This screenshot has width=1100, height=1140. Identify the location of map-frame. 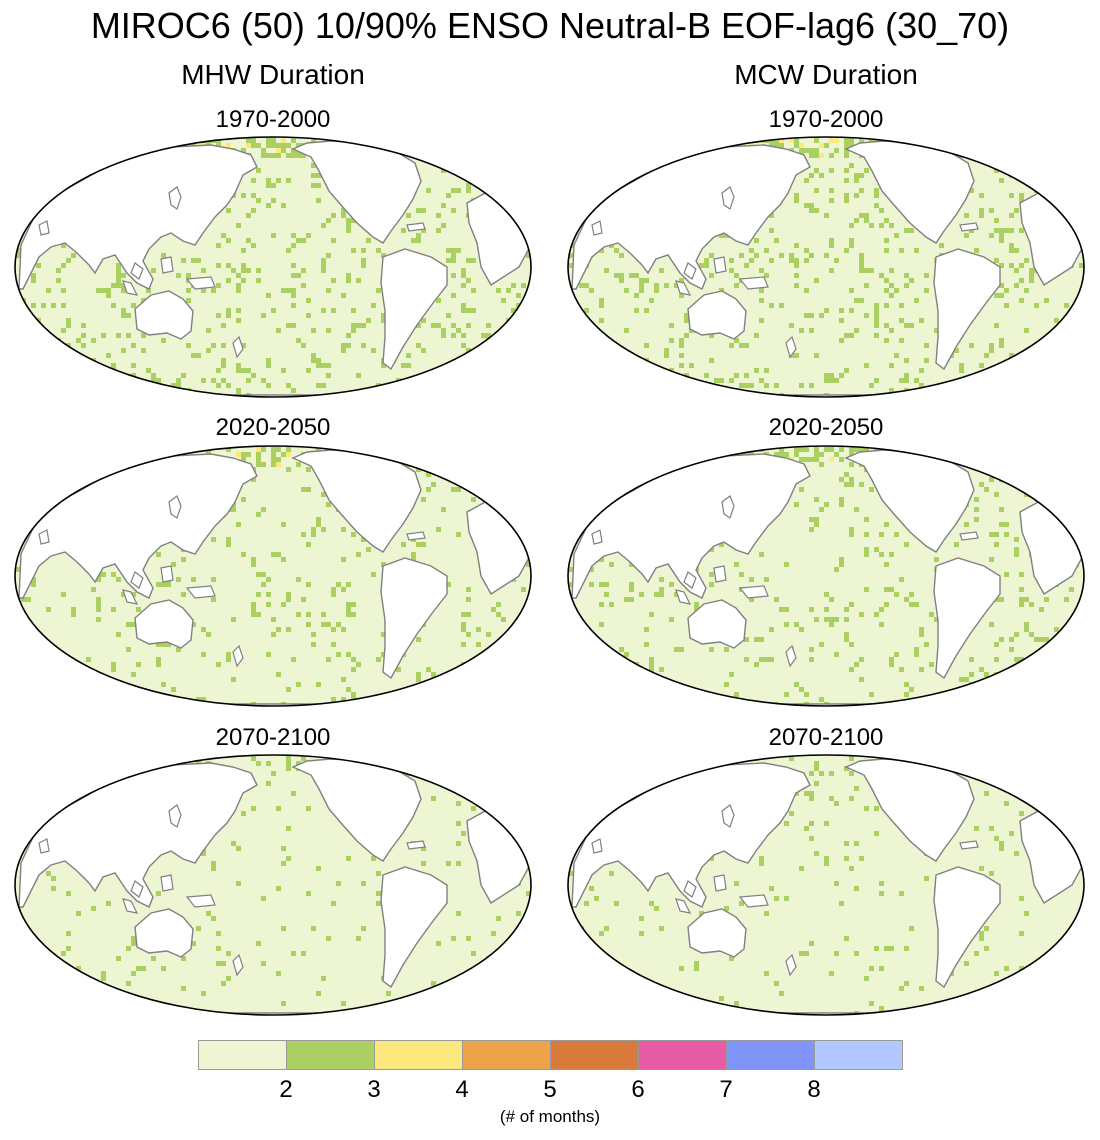
(273, 885).